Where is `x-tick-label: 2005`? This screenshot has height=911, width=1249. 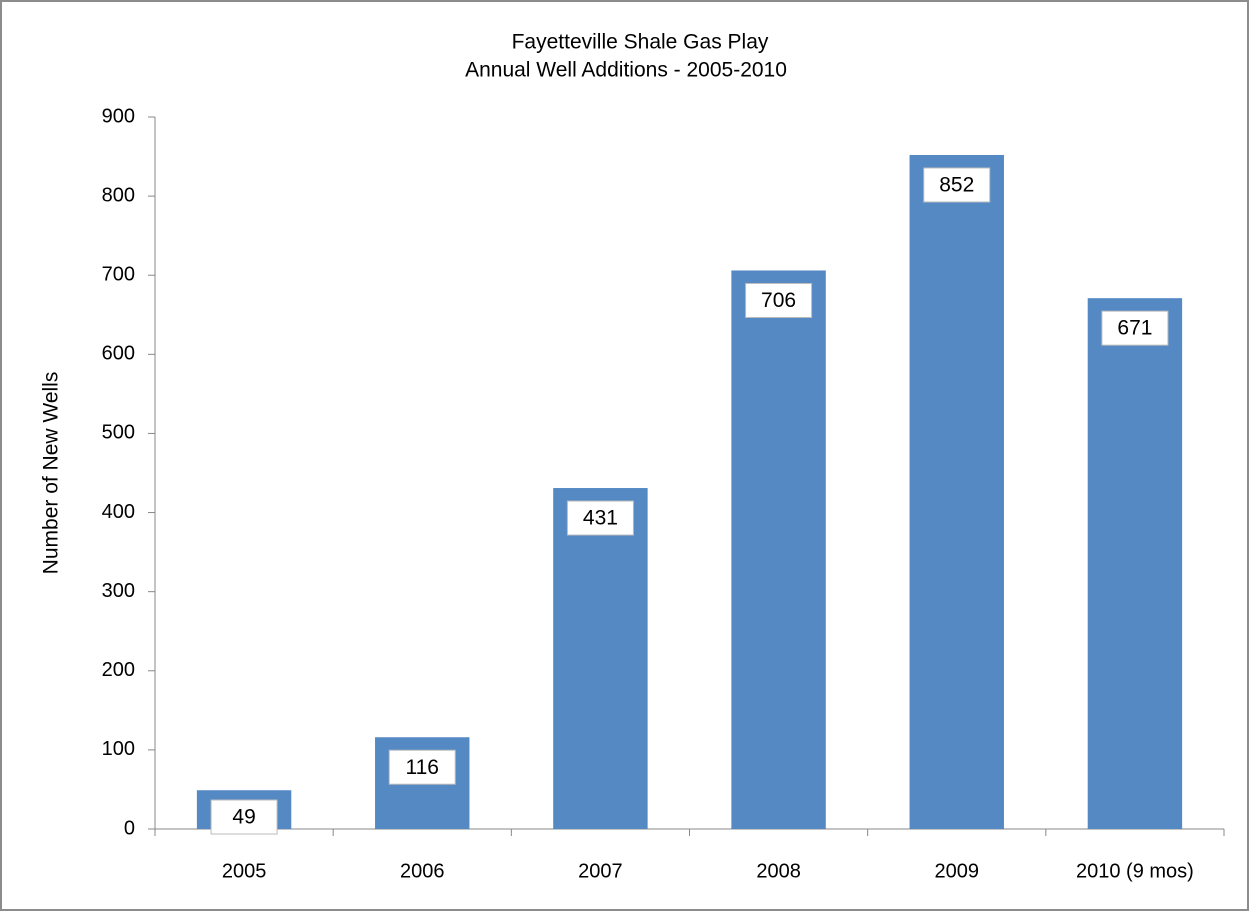 x-tick-label: 2005 is located at coordinates (244, 871).